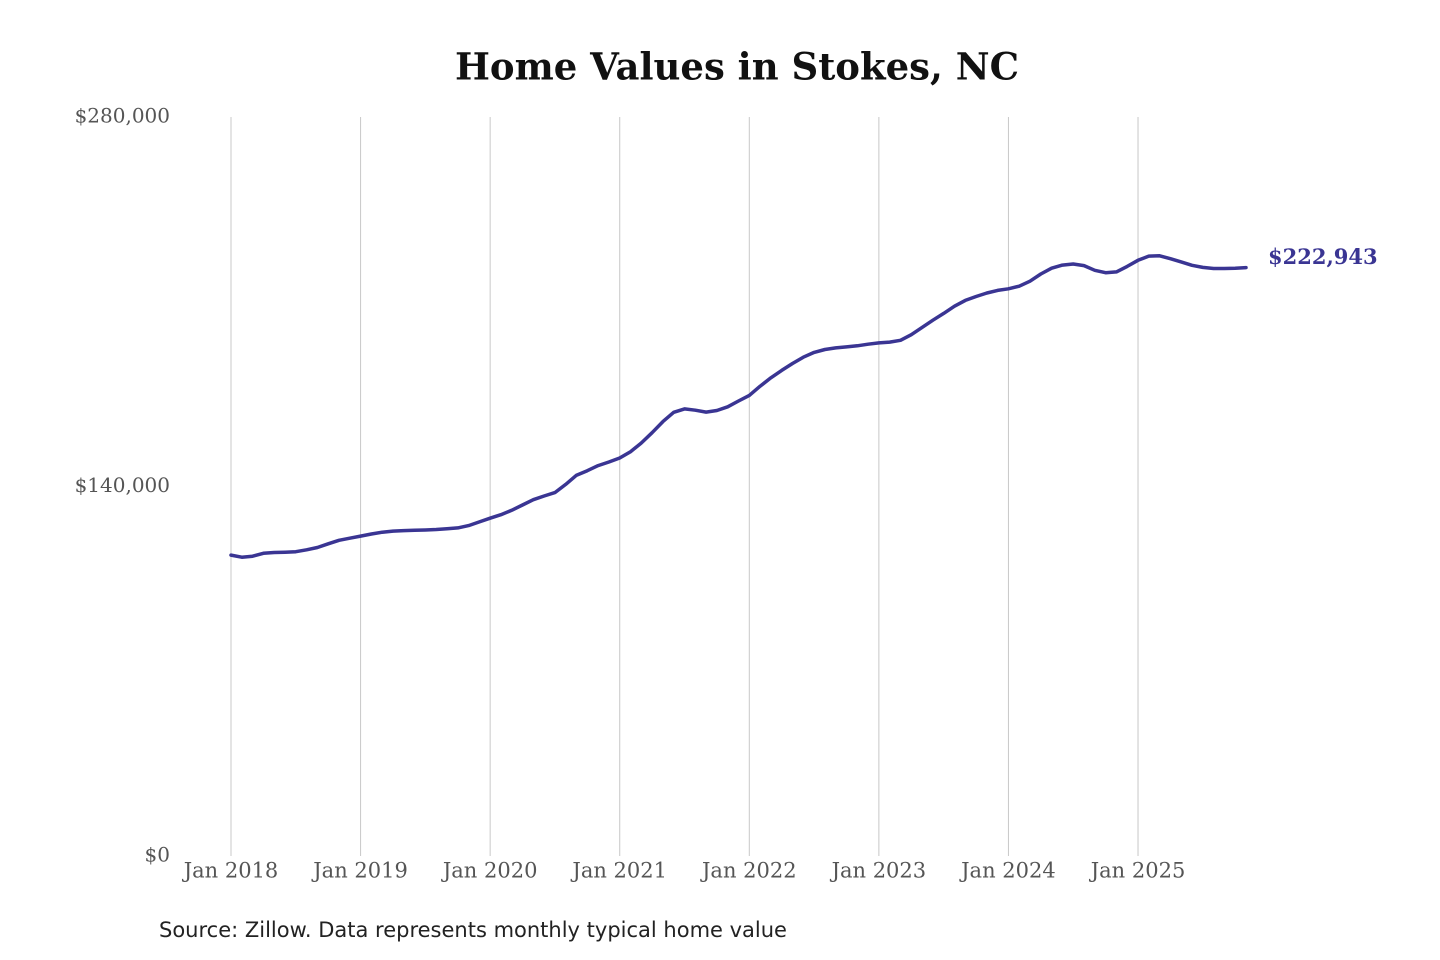 This screenshot has height=960, width=1440. Describe the element at coordinates (230, 871) in the screenshot. I see `x-tick-label: Jan 2018` at that location.